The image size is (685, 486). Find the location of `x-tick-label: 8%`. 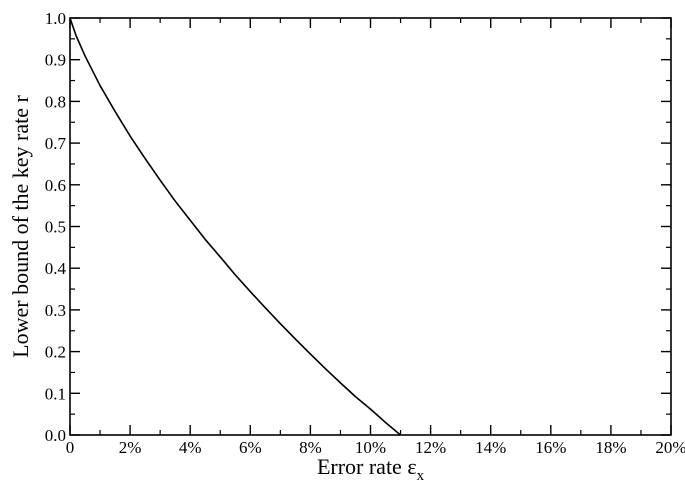

x-tick-label: 8% is located at coordinates (310, 447).